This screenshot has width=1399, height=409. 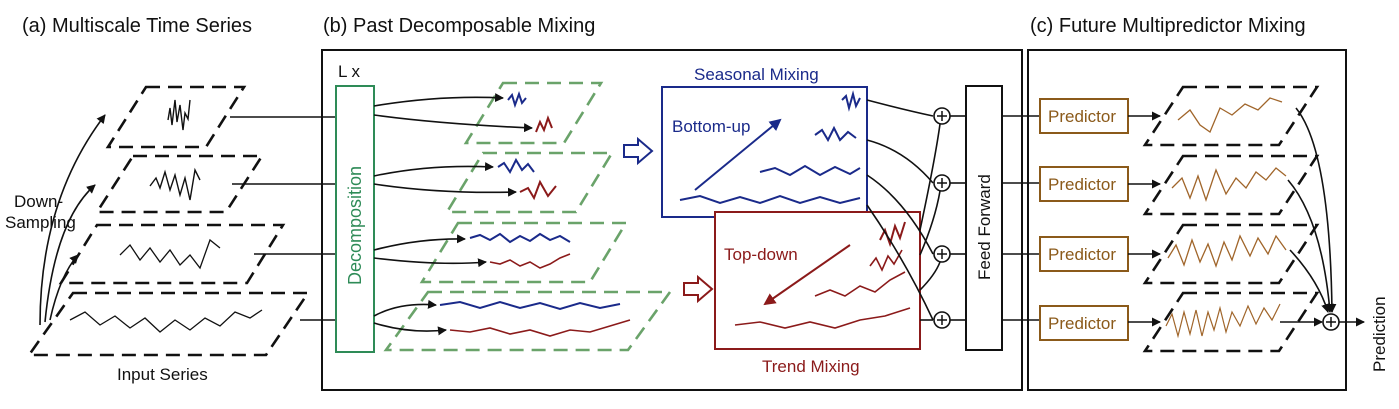 I want to click on predictor-label-2: Predictor, so click(x=1082, y=184).